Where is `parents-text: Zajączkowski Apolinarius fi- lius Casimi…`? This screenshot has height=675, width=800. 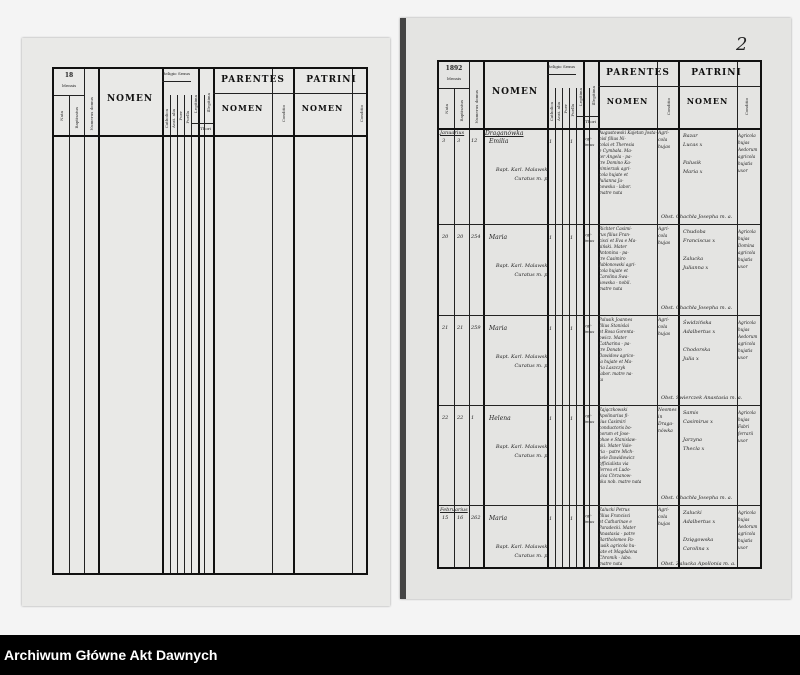
parents-text: Zajączkowski Apolinarius fi- lius Casimi… is located at coordinates (620, 445).